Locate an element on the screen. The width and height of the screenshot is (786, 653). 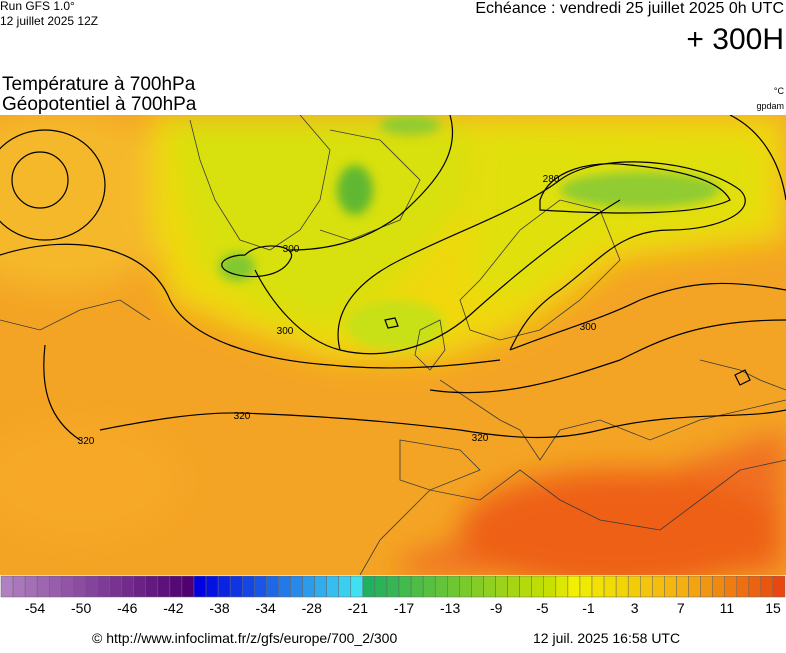
colorbar-label: -46 is located at coordinates (127, 608).